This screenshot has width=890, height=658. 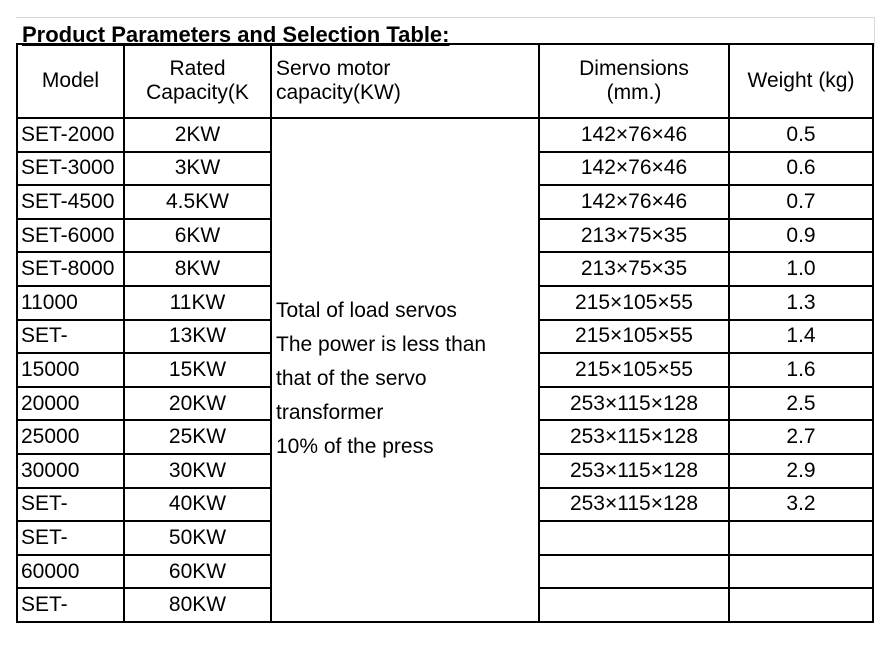 What do you see at coordinates (801, 269) in the screenshot?
I see `weight-cell: 1.0` at bounding box center [801, 269].